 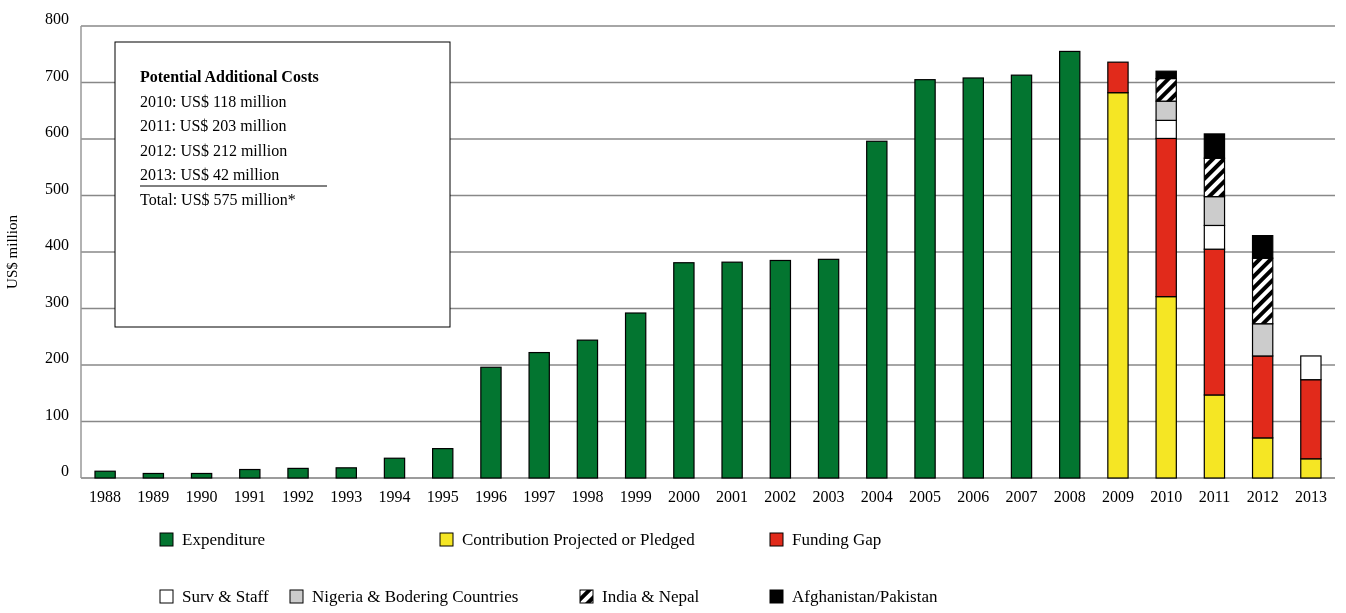 I want to click on x-tick-label: 2011, so click(x=1214, y=496).